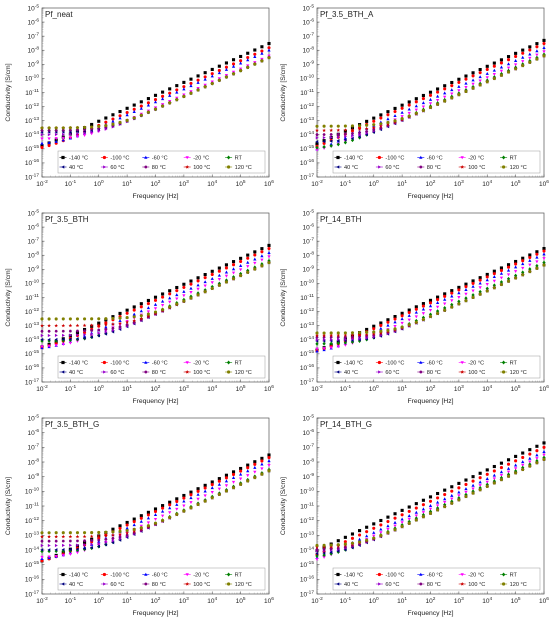 The image size is (550, 622). What do you see at coordinates (430, 159) in the screenshot?
I see `legend-item: -60 °C` at bounding box center [430, 159].